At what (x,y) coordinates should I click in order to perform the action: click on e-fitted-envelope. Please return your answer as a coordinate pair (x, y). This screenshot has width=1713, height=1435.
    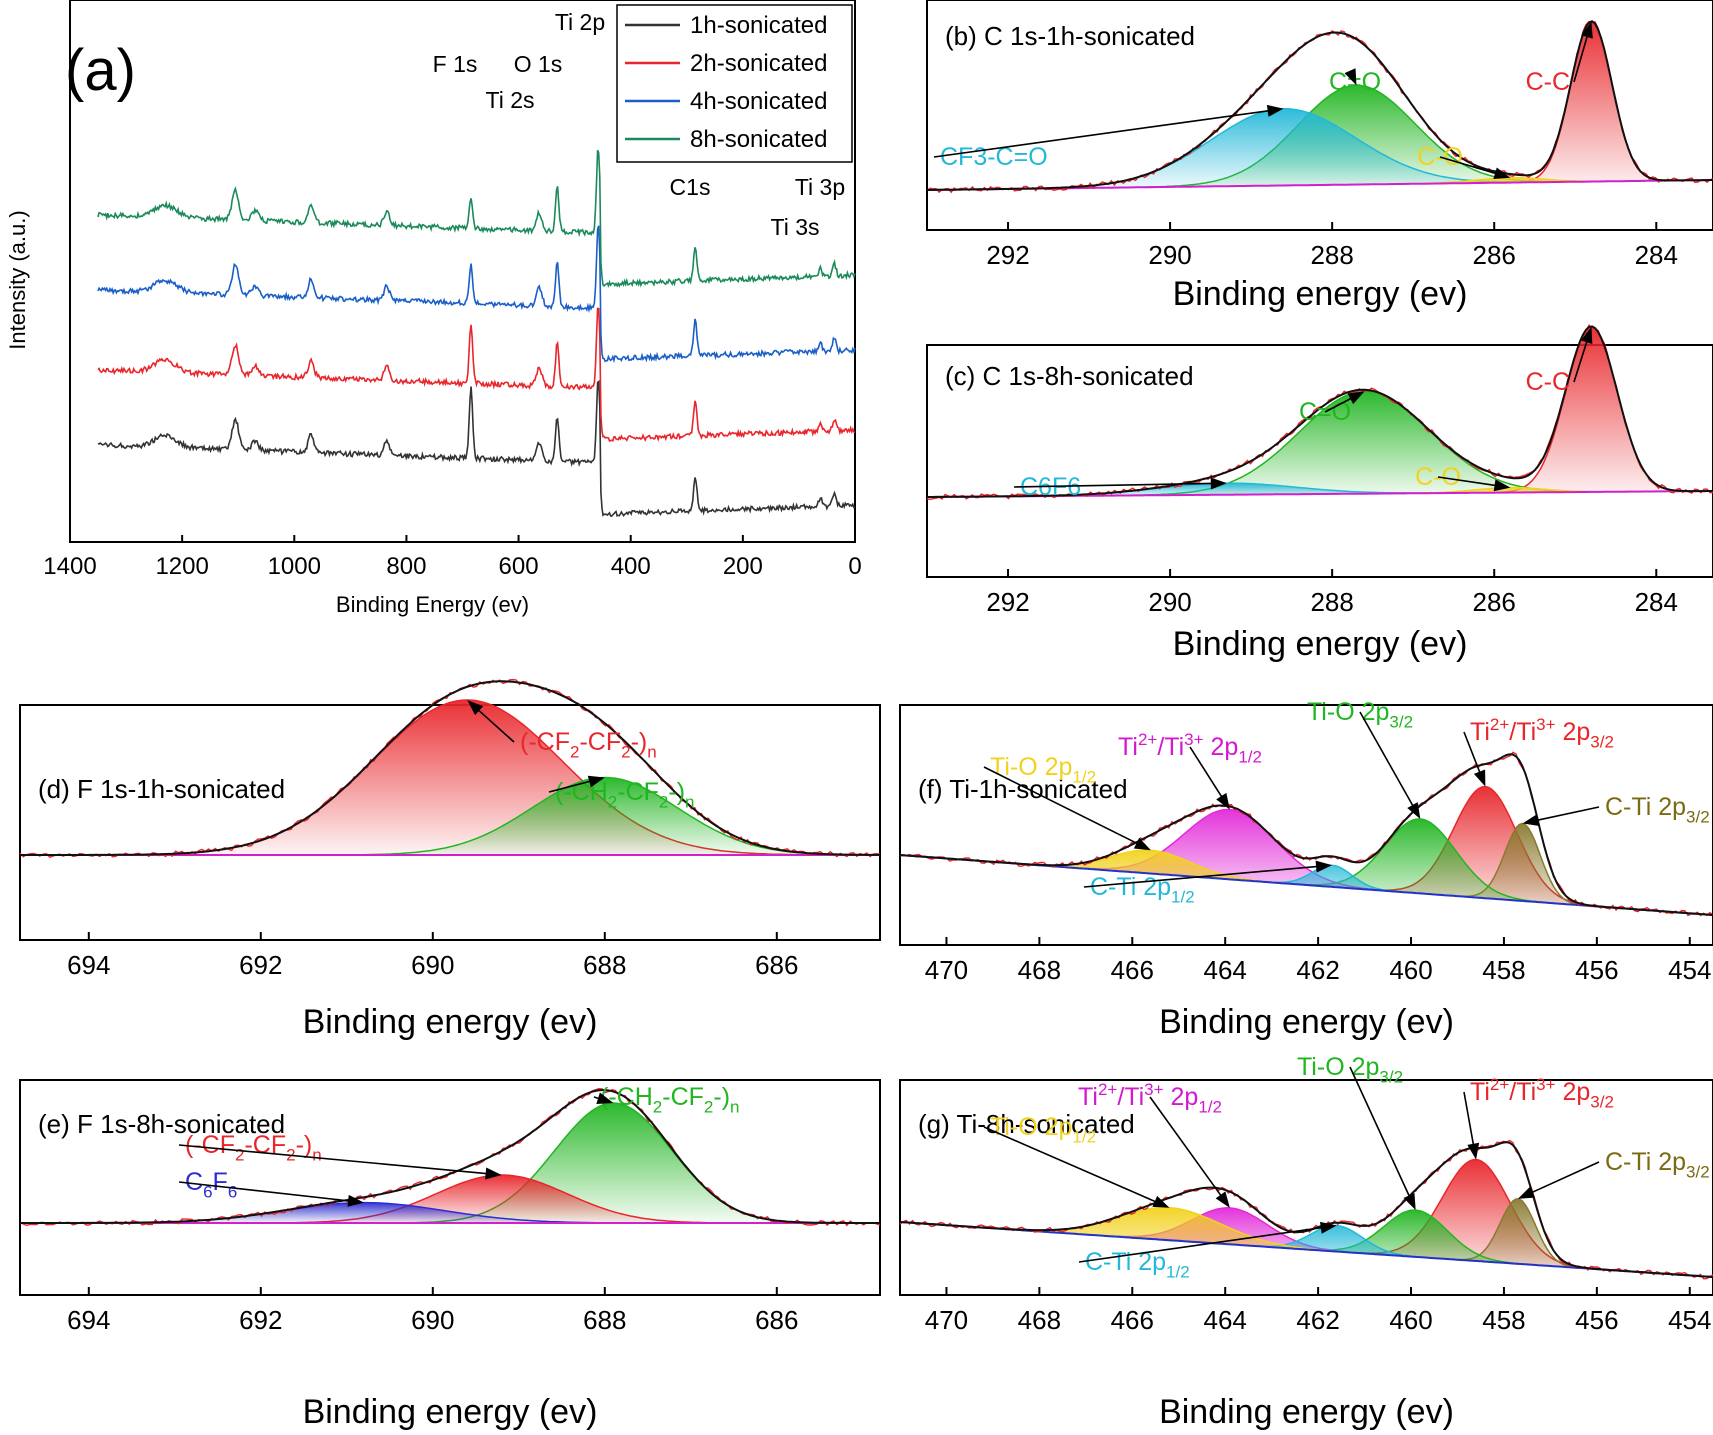
    Looking at the image, I should click on (450, 1156).